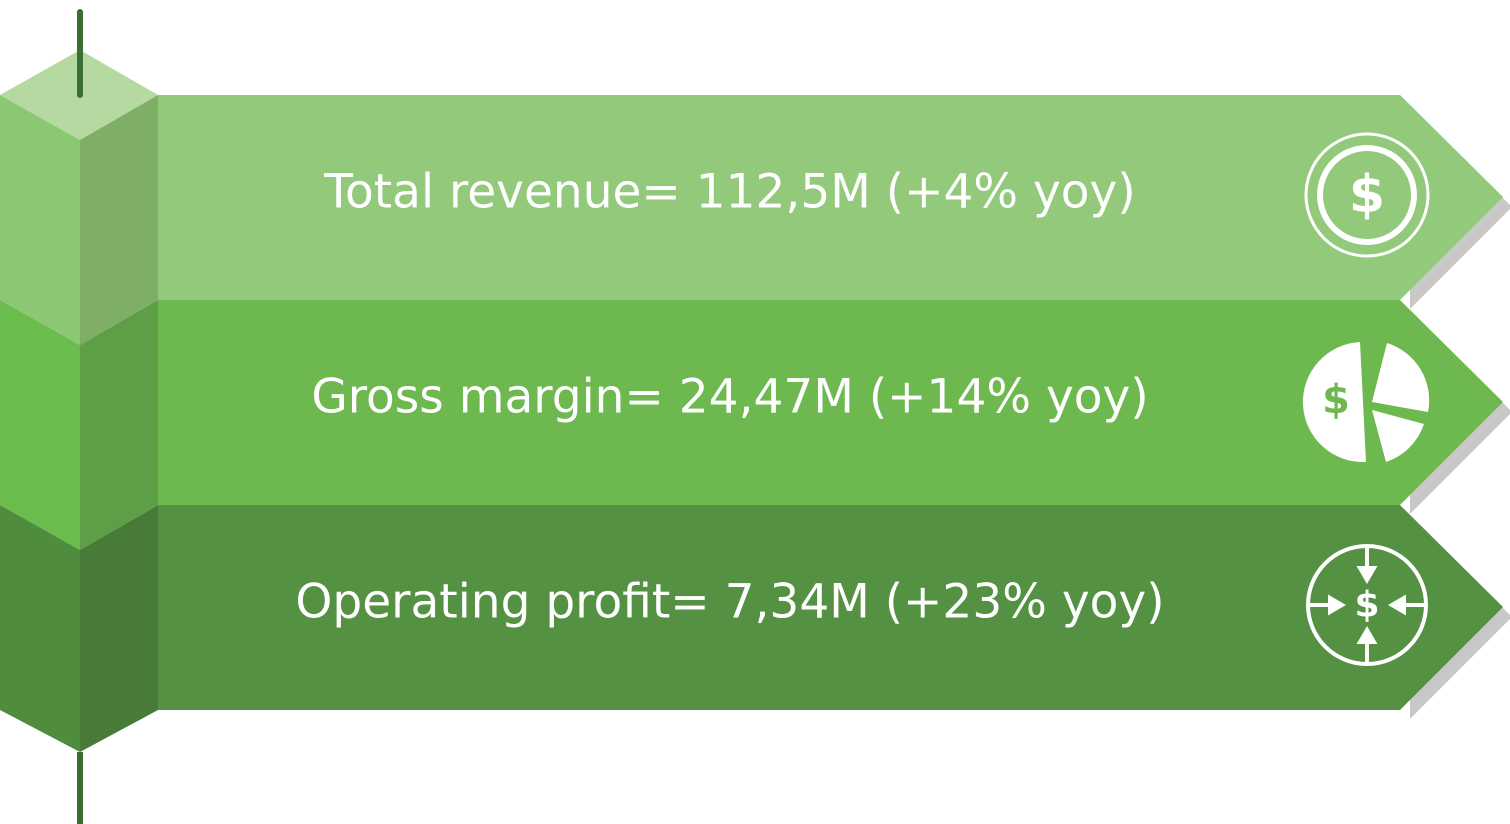  I want to click on icon-arrows, so click(1367, 605).